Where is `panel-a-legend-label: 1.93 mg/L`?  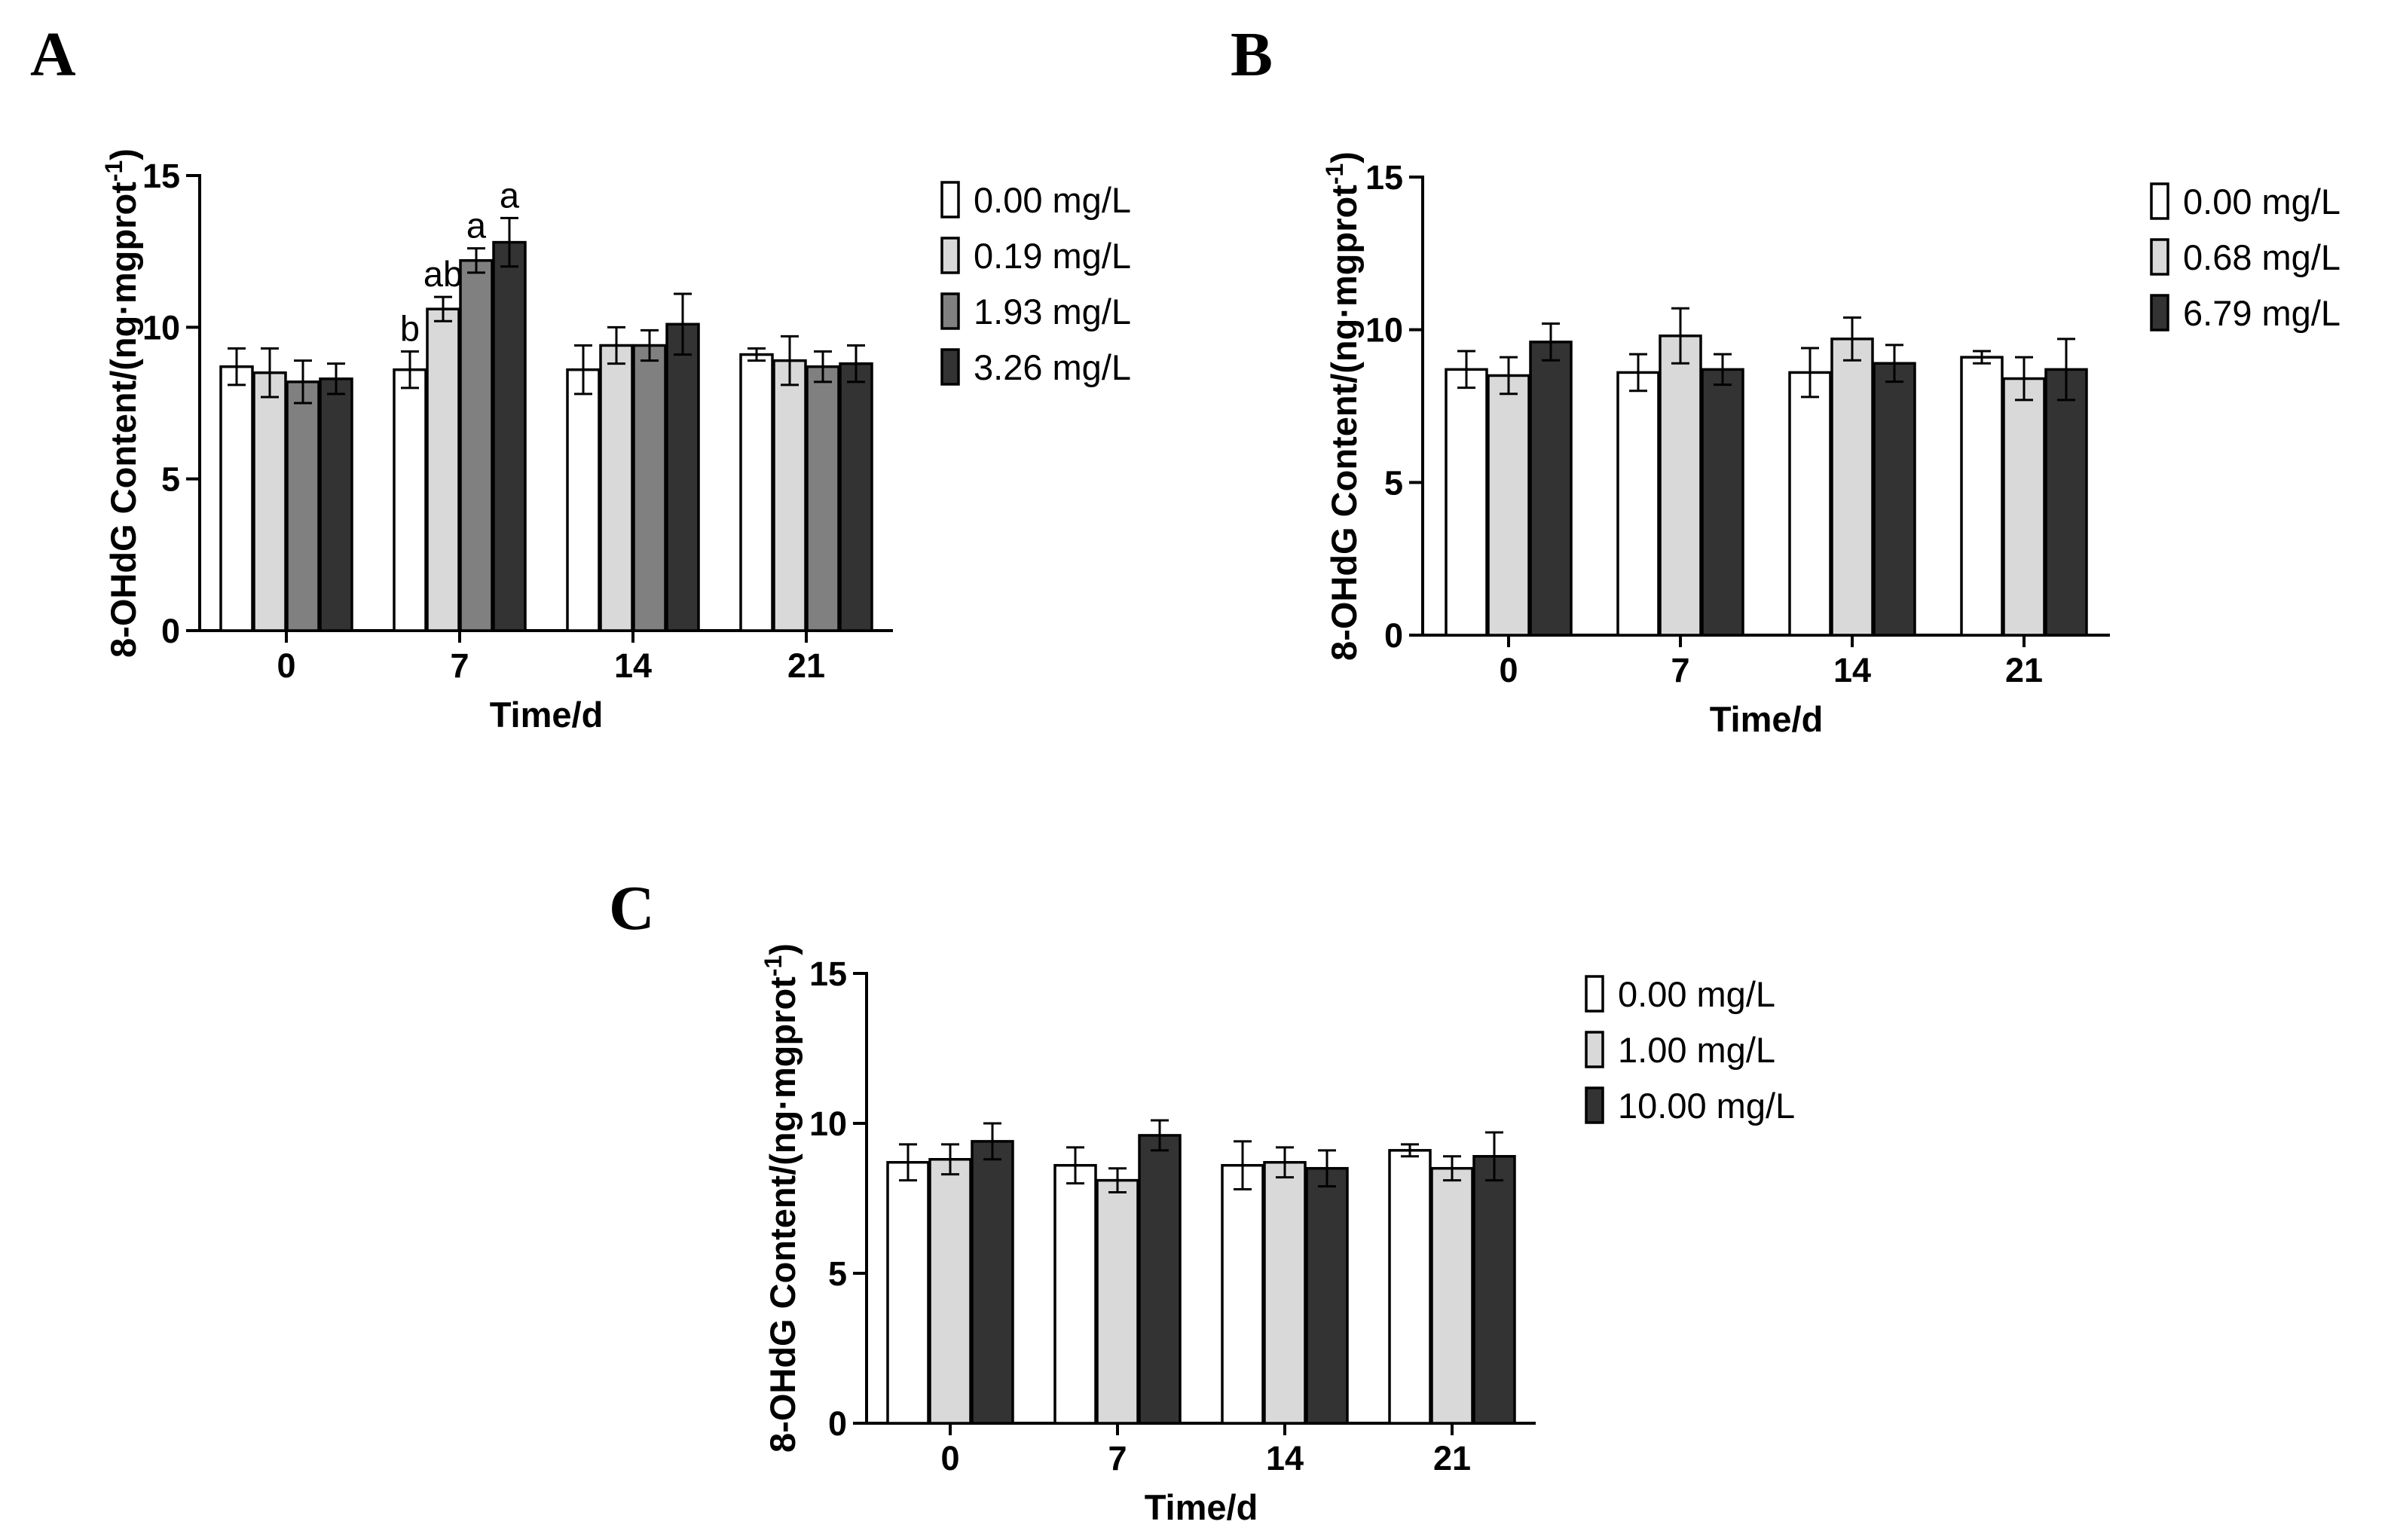
panel-a-legend-label: 1.93 mg/L is located at coordinates (1052, 312).